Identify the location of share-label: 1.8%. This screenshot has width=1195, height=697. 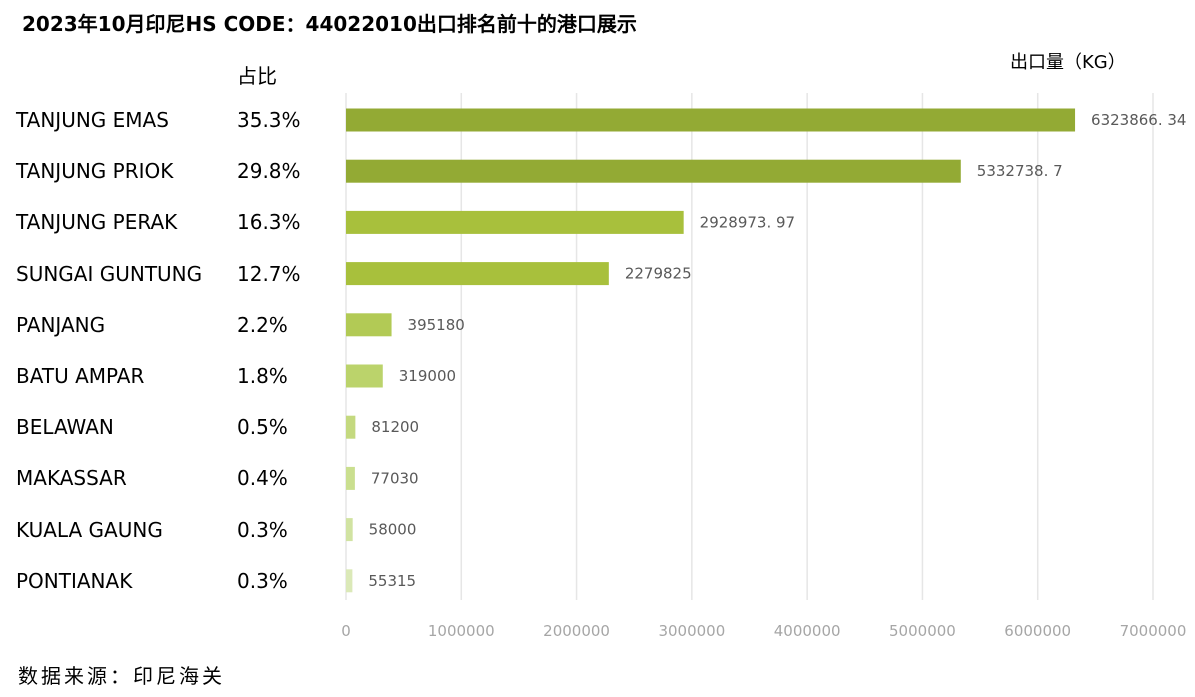
(262, 376).